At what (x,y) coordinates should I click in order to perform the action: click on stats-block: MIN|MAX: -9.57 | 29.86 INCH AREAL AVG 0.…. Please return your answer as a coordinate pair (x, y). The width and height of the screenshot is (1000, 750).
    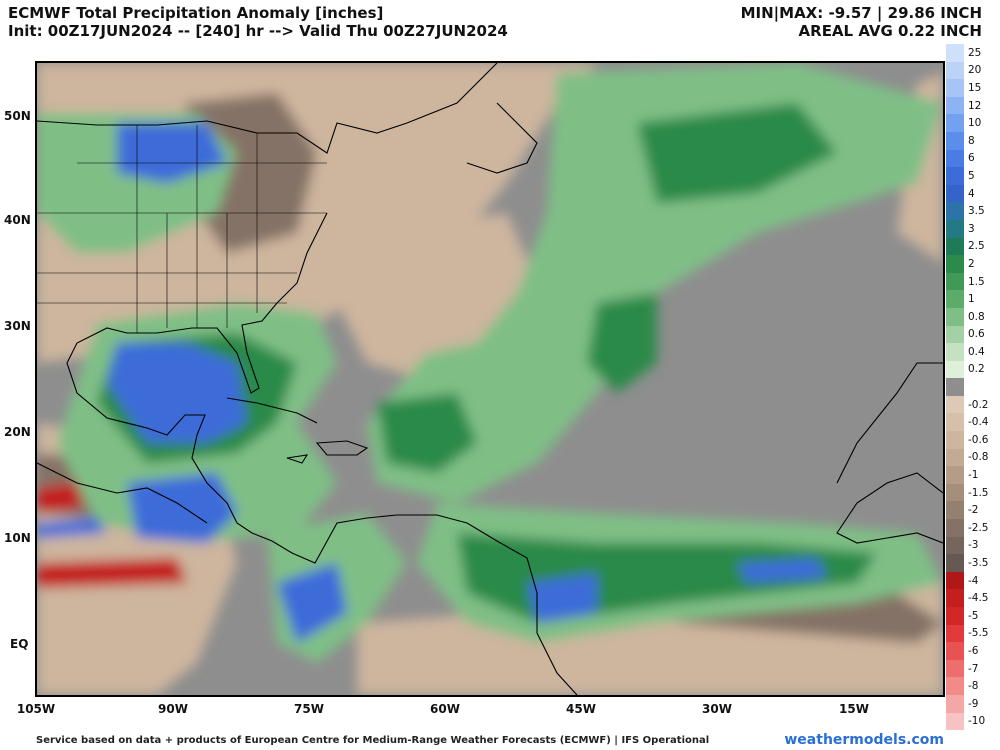
    Looking at the image, I should click on (861, 22).